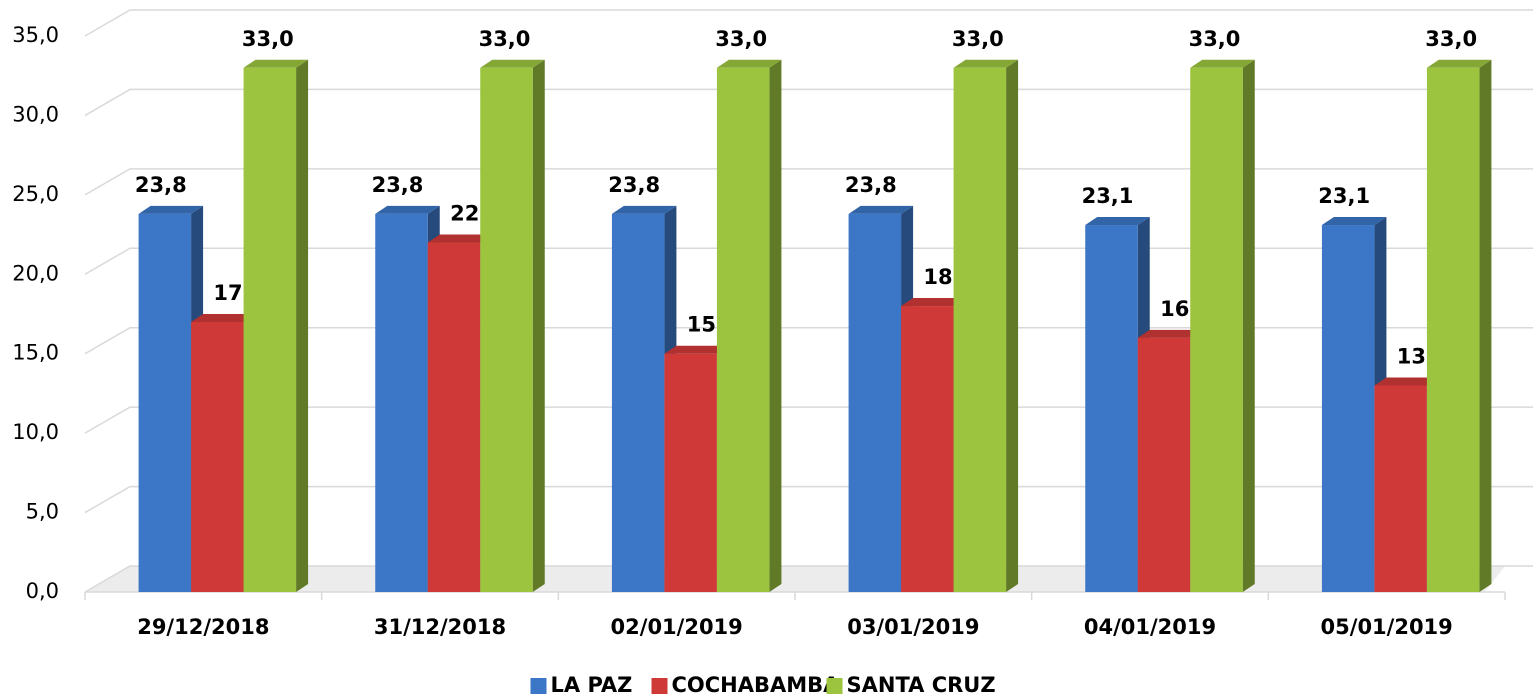 Image resolution: width=1533 pixels, height=698 pixels. Describe the element at coordinates (35, 432) in the screenshot. I see `y-tick-label: 10,0` at that location.